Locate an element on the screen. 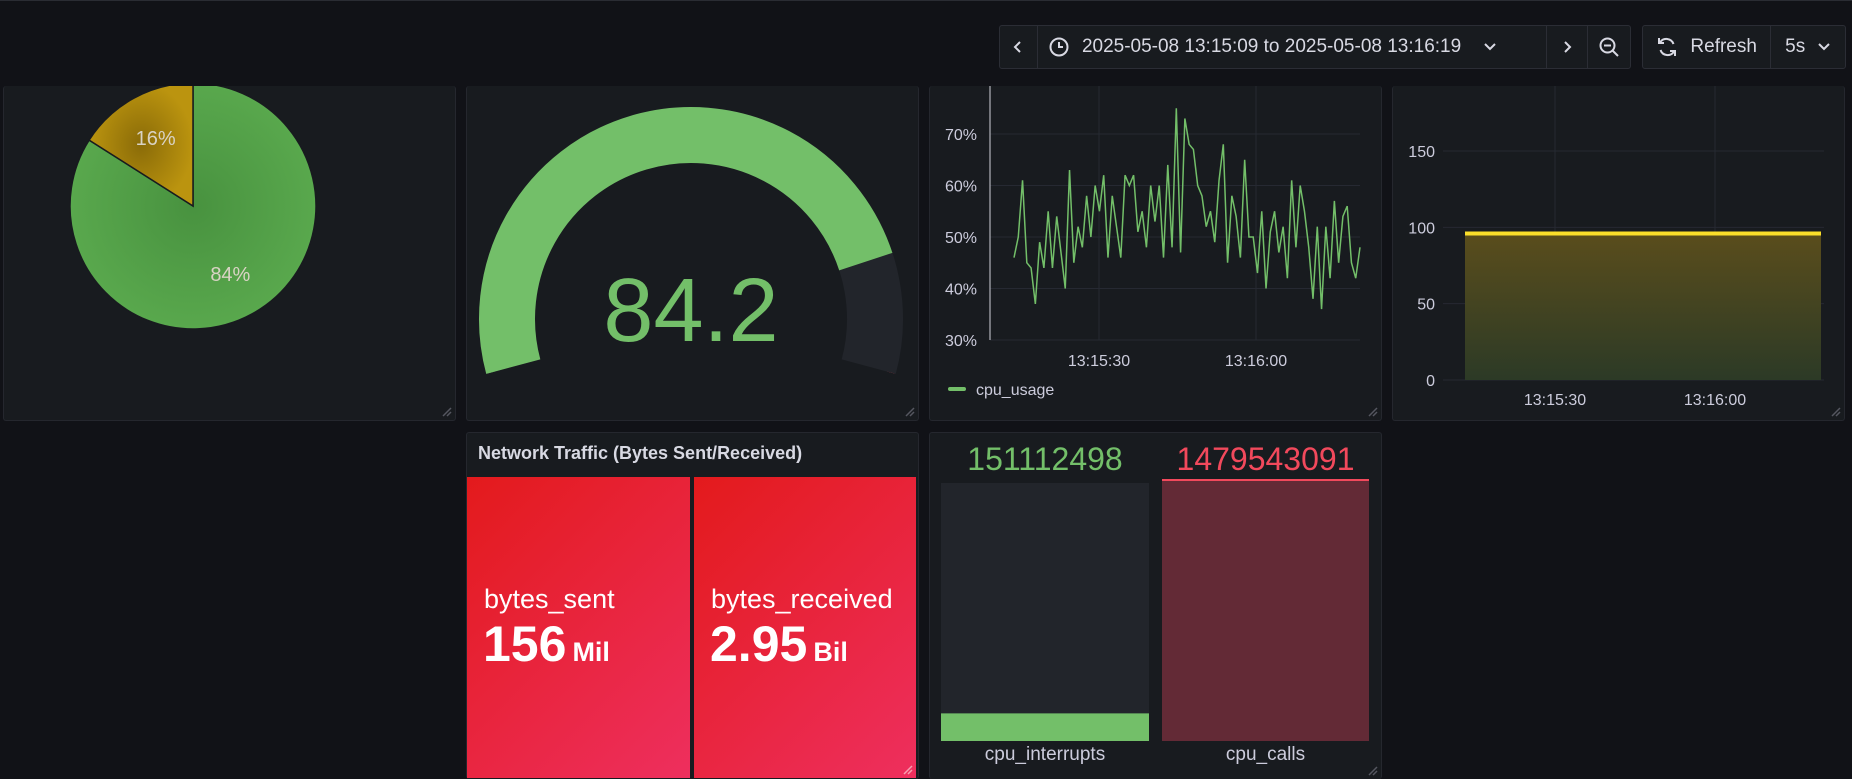 This screenshot has width=1852, height=779. y-tick-label: 0 is located at coordinates (1430, 381).